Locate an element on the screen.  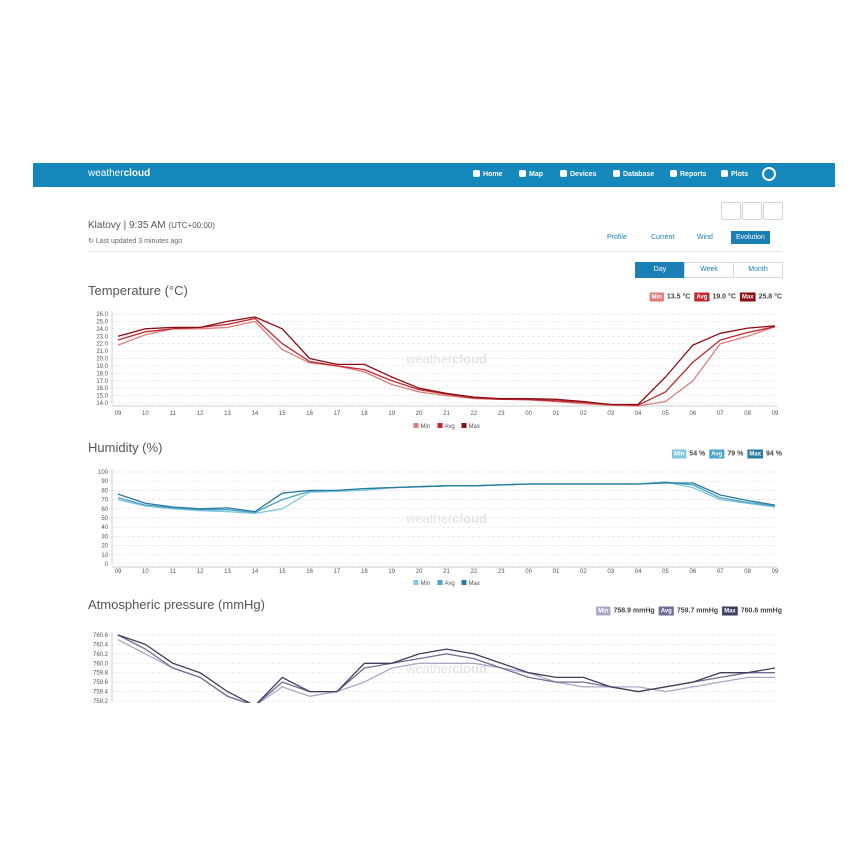
user-icon is located at coordinates (769, 174).